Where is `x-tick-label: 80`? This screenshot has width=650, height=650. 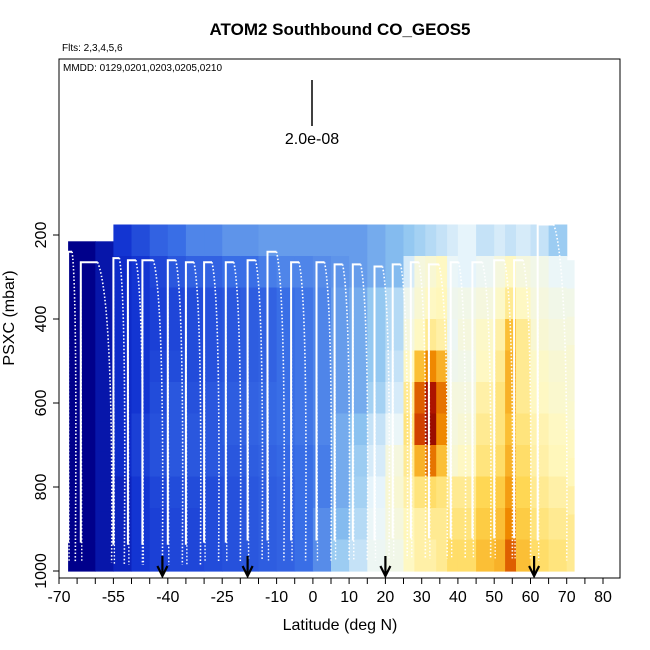 x-tick-label: 80 is located at coordinates (603, 597).